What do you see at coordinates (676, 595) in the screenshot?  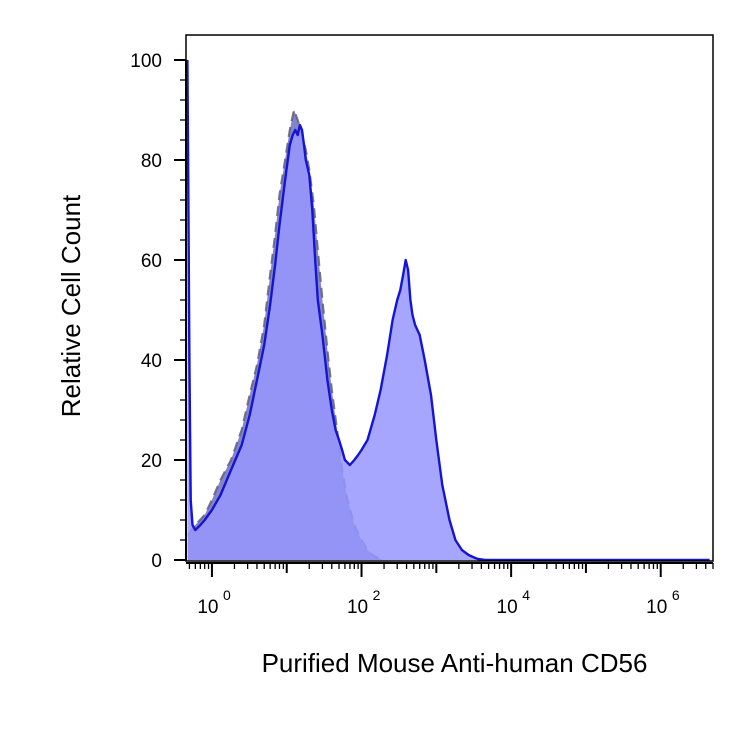 I see `x-tick-exponent: 6` at bounding box center [676, 595].